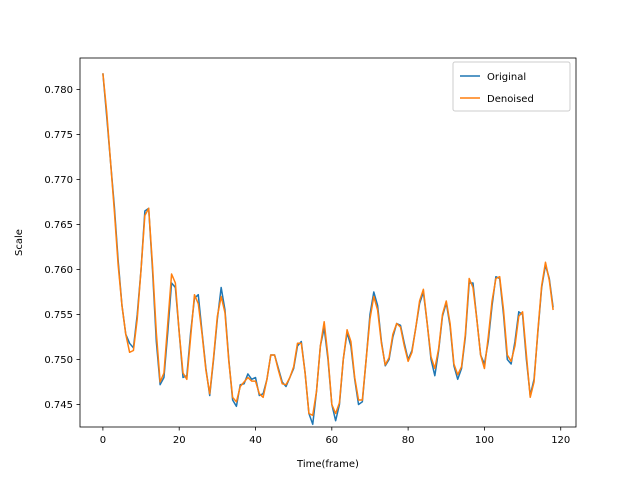 Image resolution: width=640 pixels, height=480 pixels. Describe the element at coordinates (58, 405) in the screenshot. I see `y-tick-label: 0.745` at that location.